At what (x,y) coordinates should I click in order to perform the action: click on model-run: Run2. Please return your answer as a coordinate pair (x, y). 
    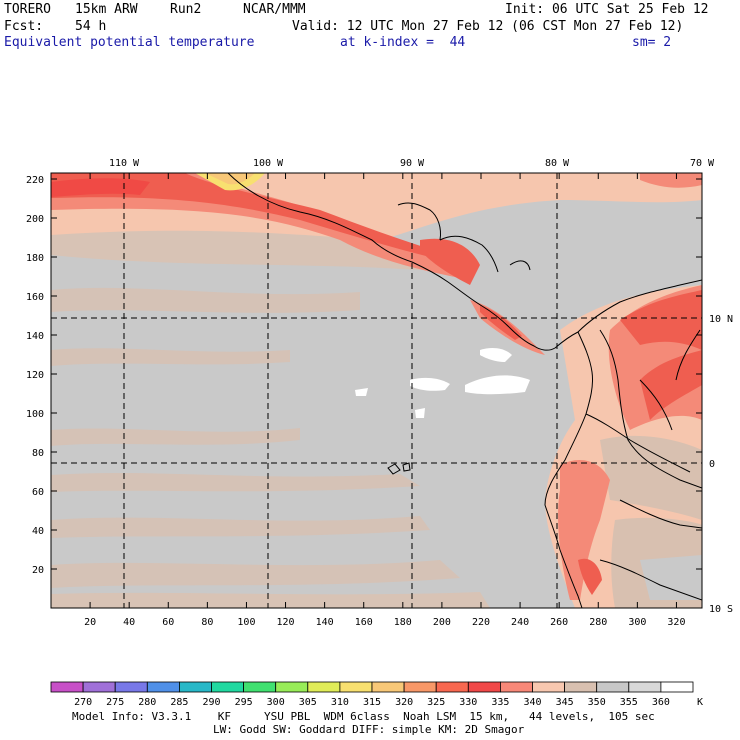
    Looking at the image, I should click on (186, 9).